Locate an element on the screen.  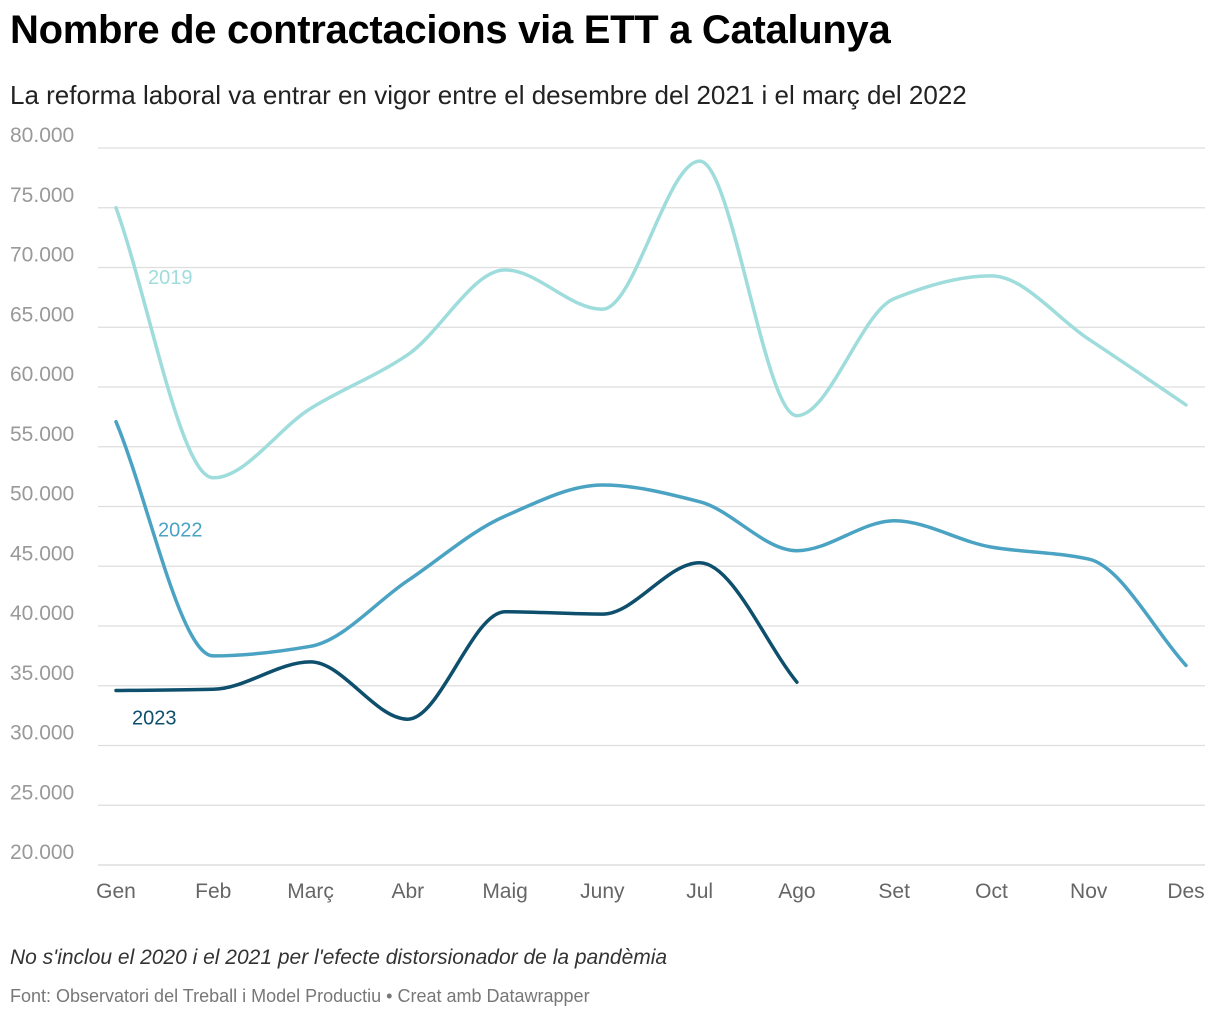
series-label-2023: 2023 is located at coordinates (154, 719).